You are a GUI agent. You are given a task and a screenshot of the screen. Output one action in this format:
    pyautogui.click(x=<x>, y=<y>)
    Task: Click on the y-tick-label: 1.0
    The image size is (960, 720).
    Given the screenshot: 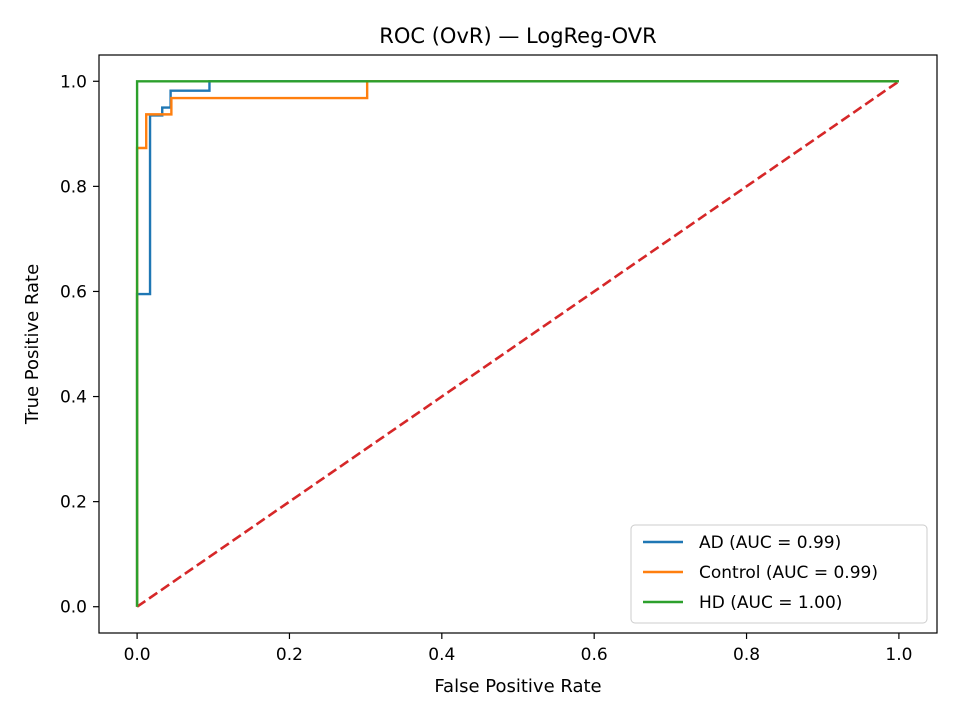 What is the action you would take?
    pyautogui.click(x=73, y=82)
    